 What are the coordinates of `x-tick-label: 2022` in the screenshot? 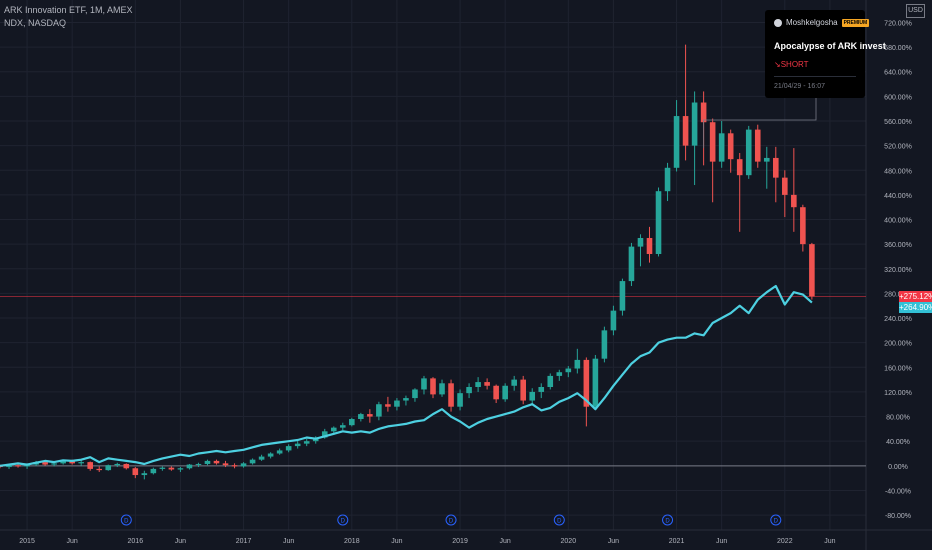 It's located at (785, 541).